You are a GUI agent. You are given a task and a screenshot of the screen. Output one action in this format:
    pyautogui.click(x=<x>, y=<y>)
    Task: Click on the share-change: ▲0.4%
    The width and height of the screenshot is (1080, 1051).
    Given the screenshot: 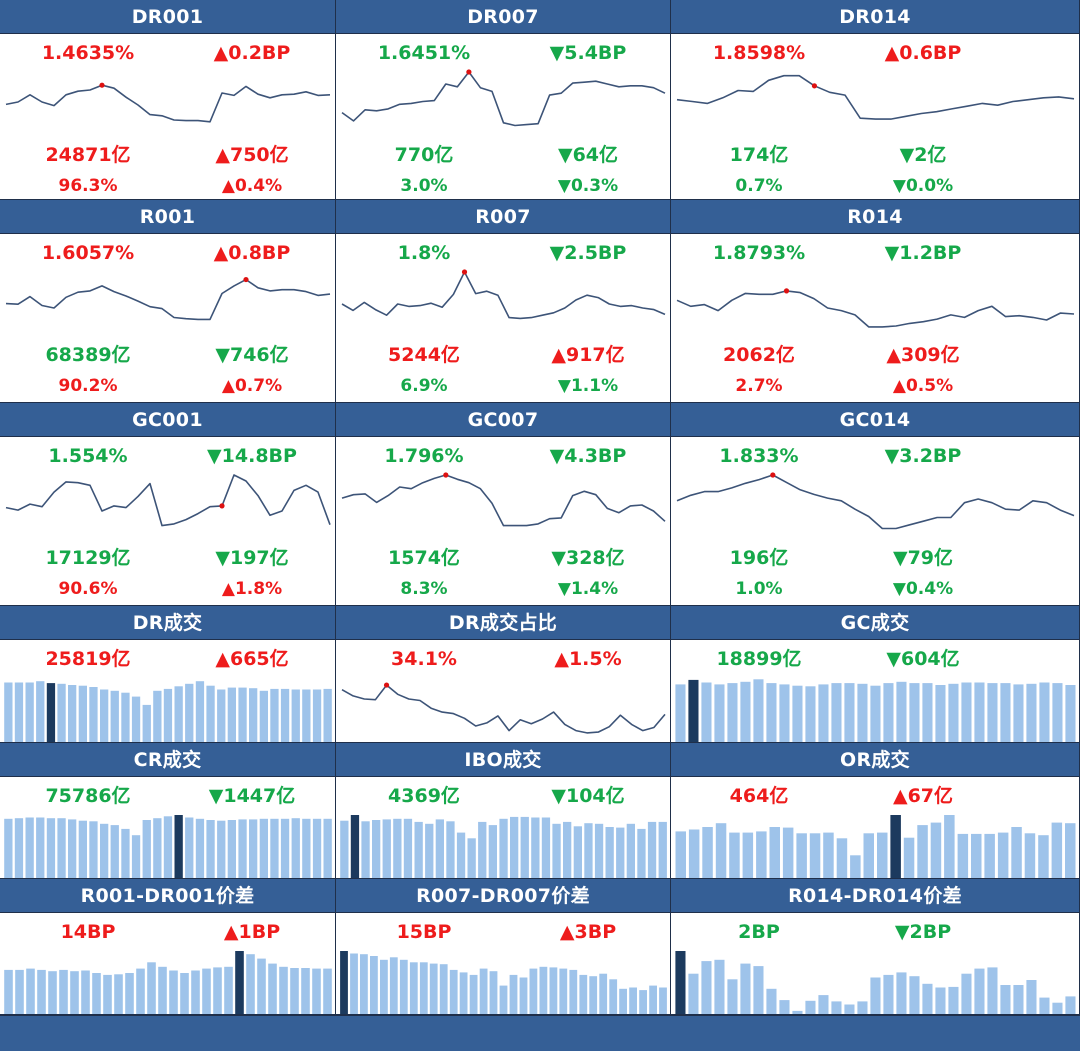 What is the action you would take?
    pyautogui.click(x=252, y=186)
    